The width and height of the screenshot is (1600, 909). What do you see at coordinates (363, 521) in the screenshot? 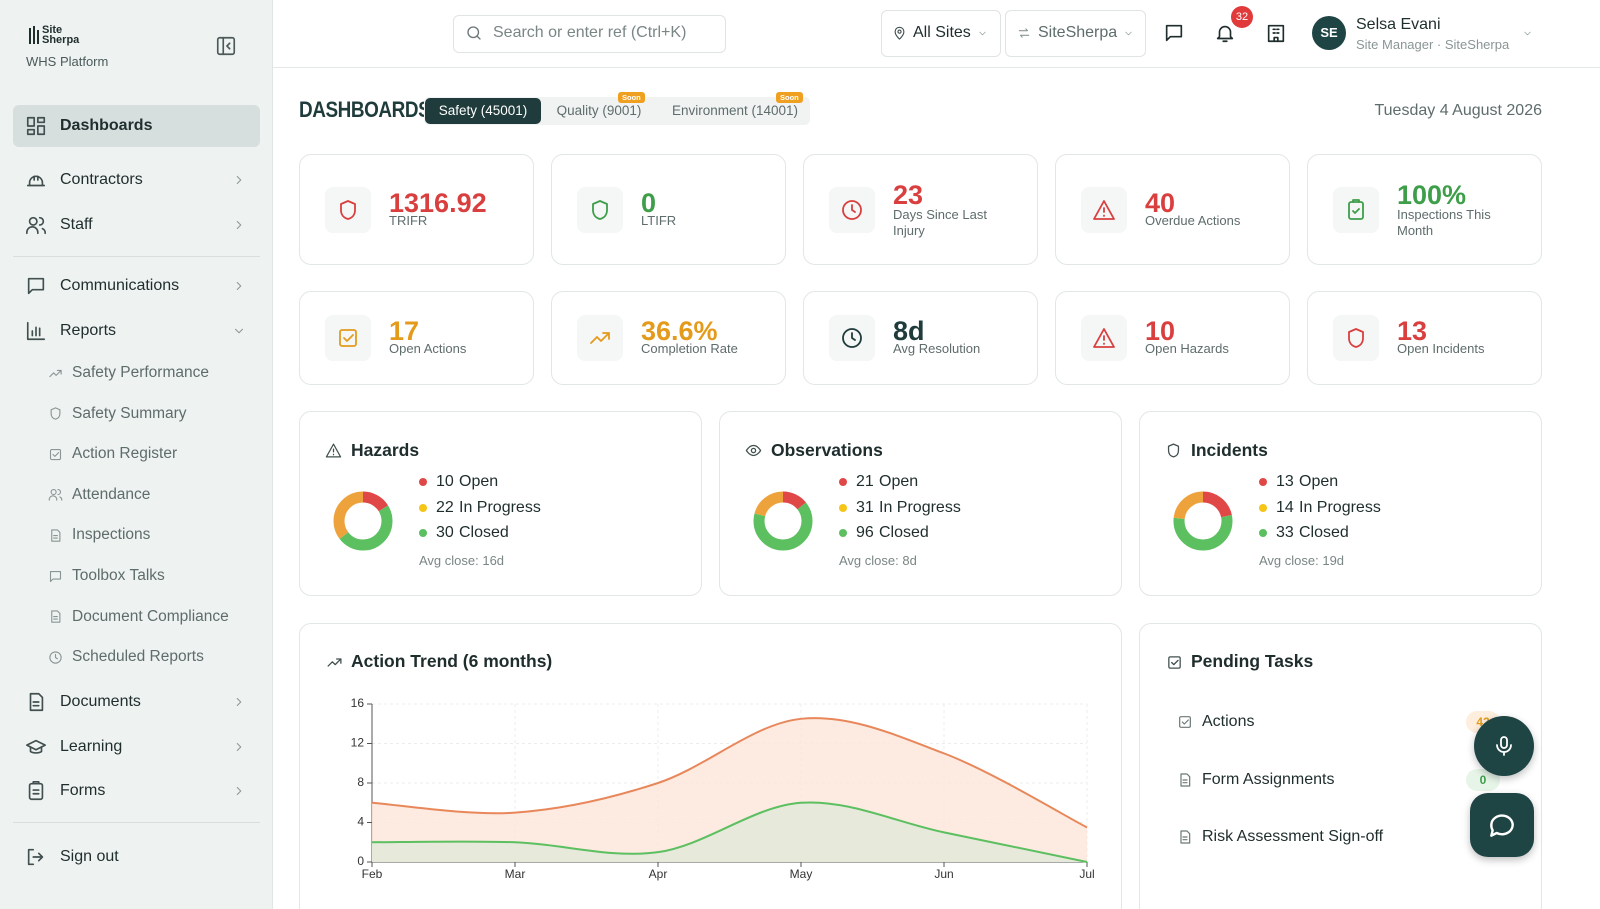
I see `donut` at bounding box center [363, 521].